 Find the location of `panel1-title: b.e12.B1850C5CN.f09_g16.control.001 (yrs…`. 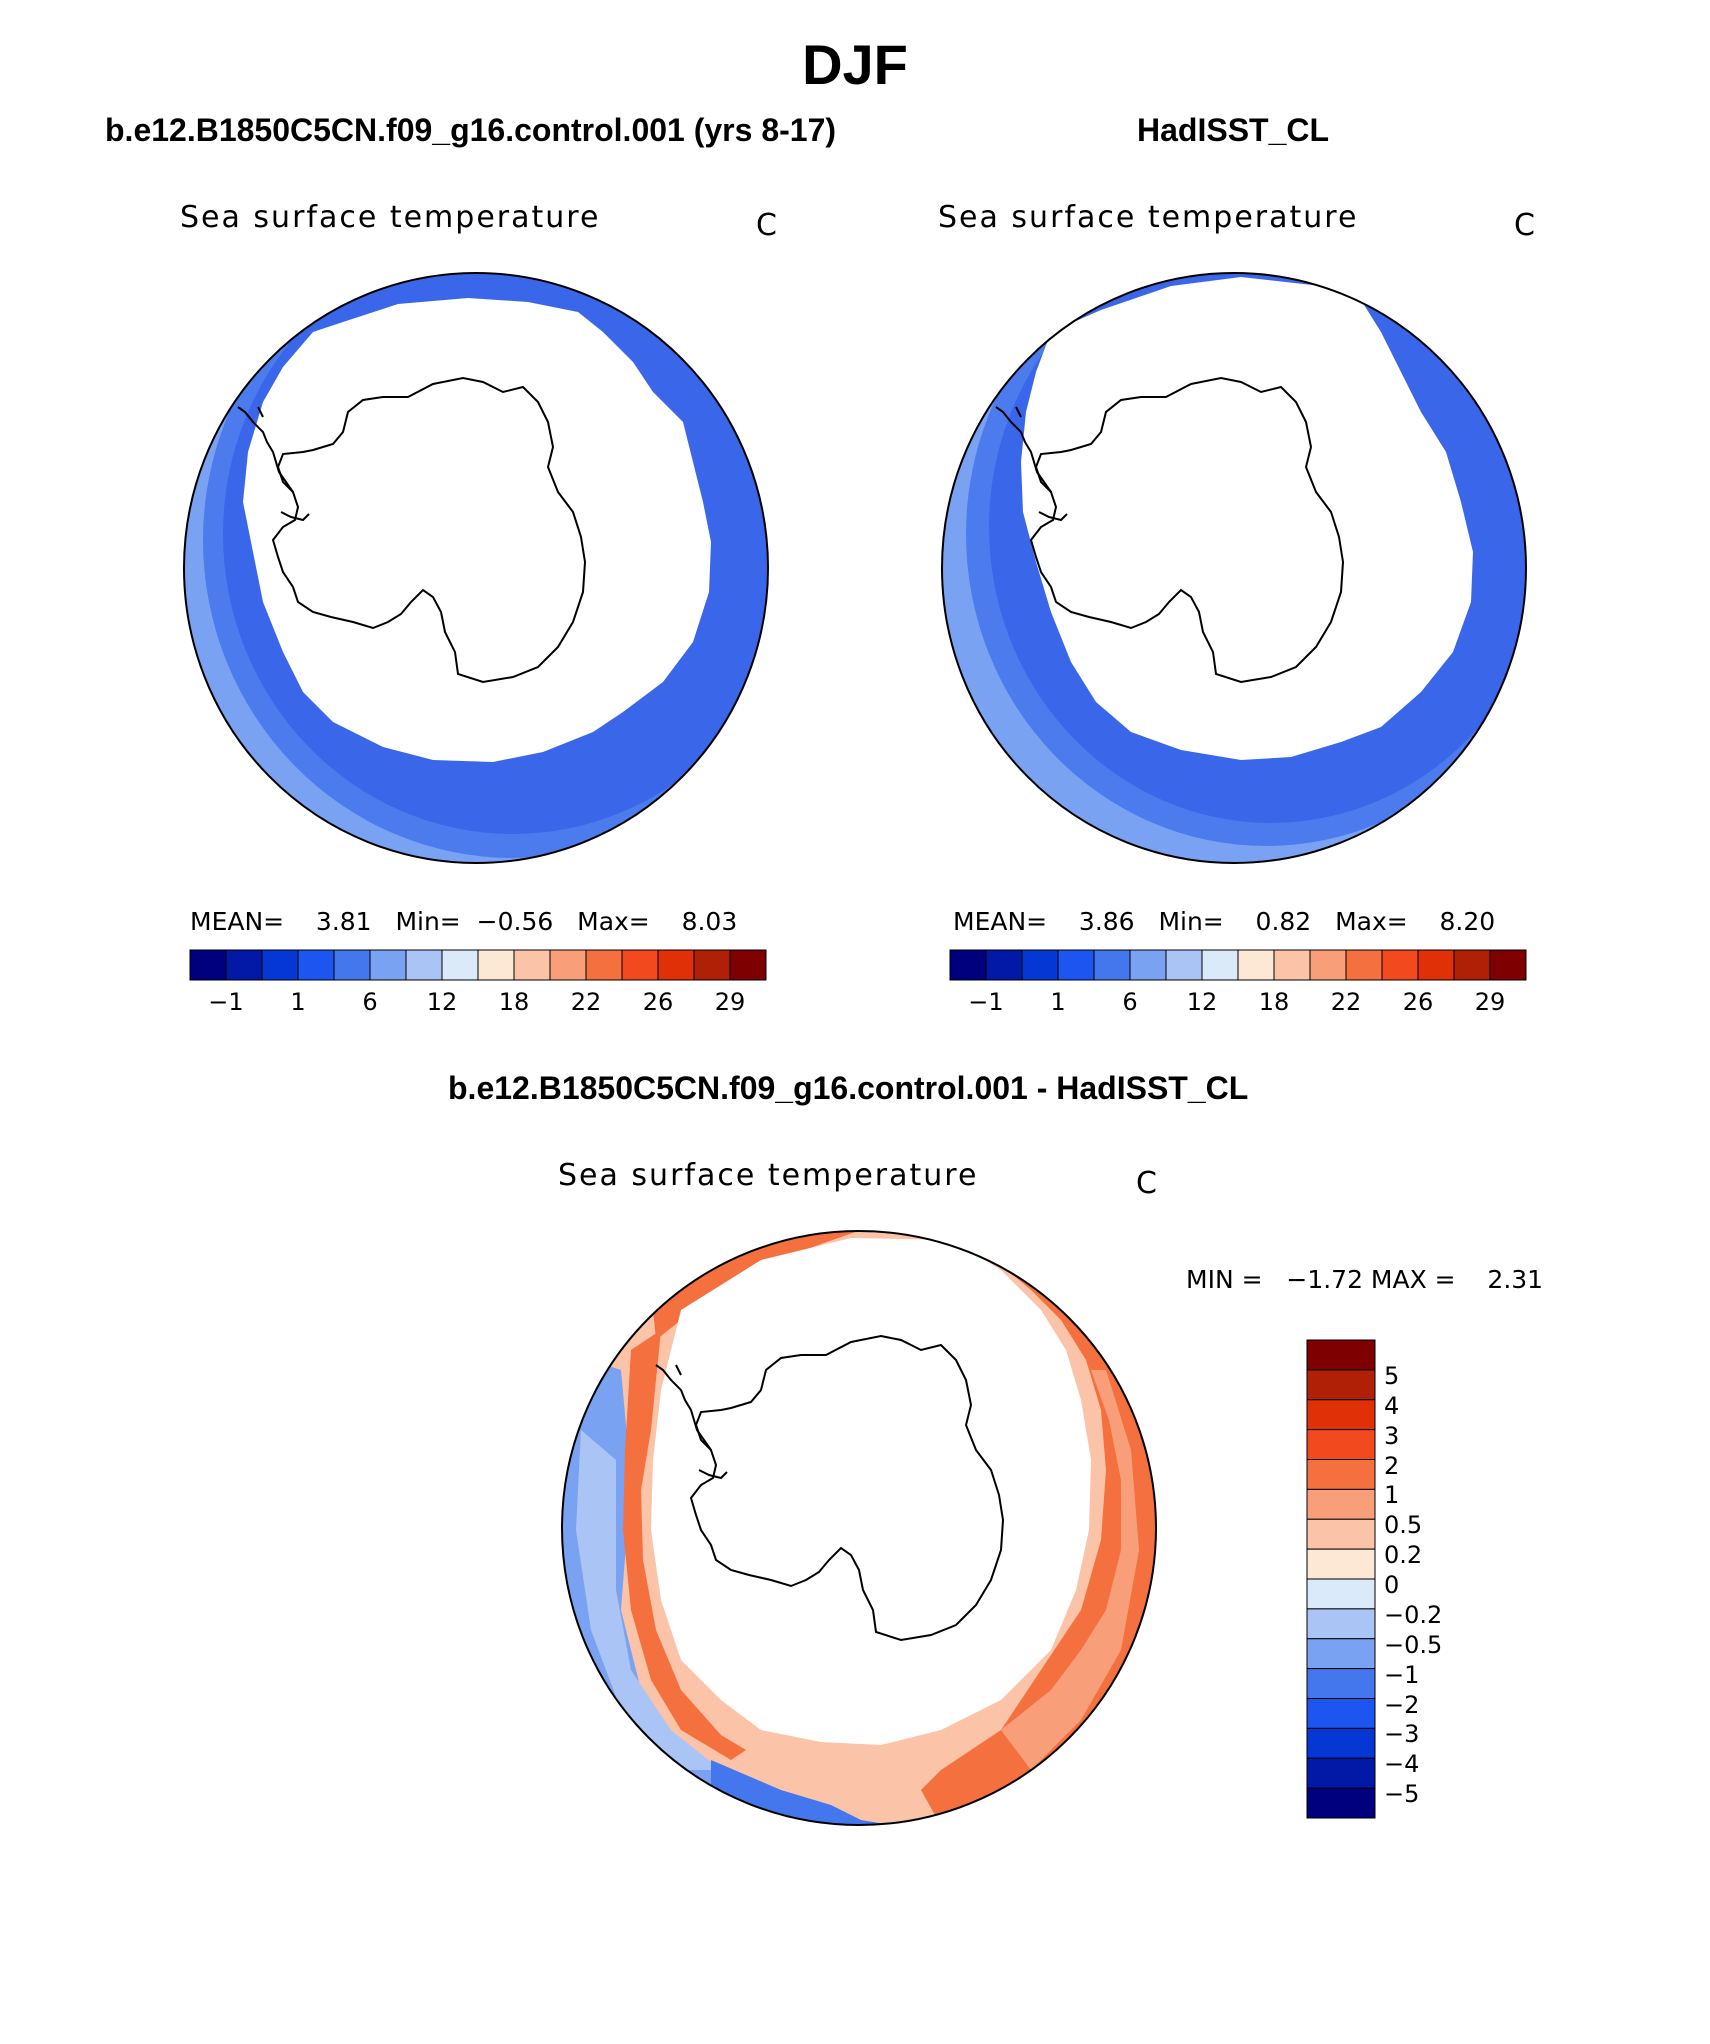

panel1-title: b.e12.B1850C5CN.f09_g16.control.001 (yrs… is located at coordinates (471, 130).